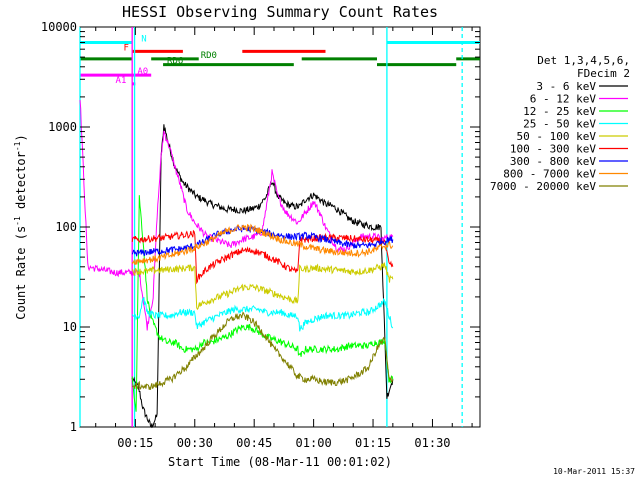 This screenshot has height=480, width=640. What do you see at coordinates (594, 471) in the screenshot?
I see `timestamp: 10-Mar-2011 15:37` at bounding box center [594, 471].